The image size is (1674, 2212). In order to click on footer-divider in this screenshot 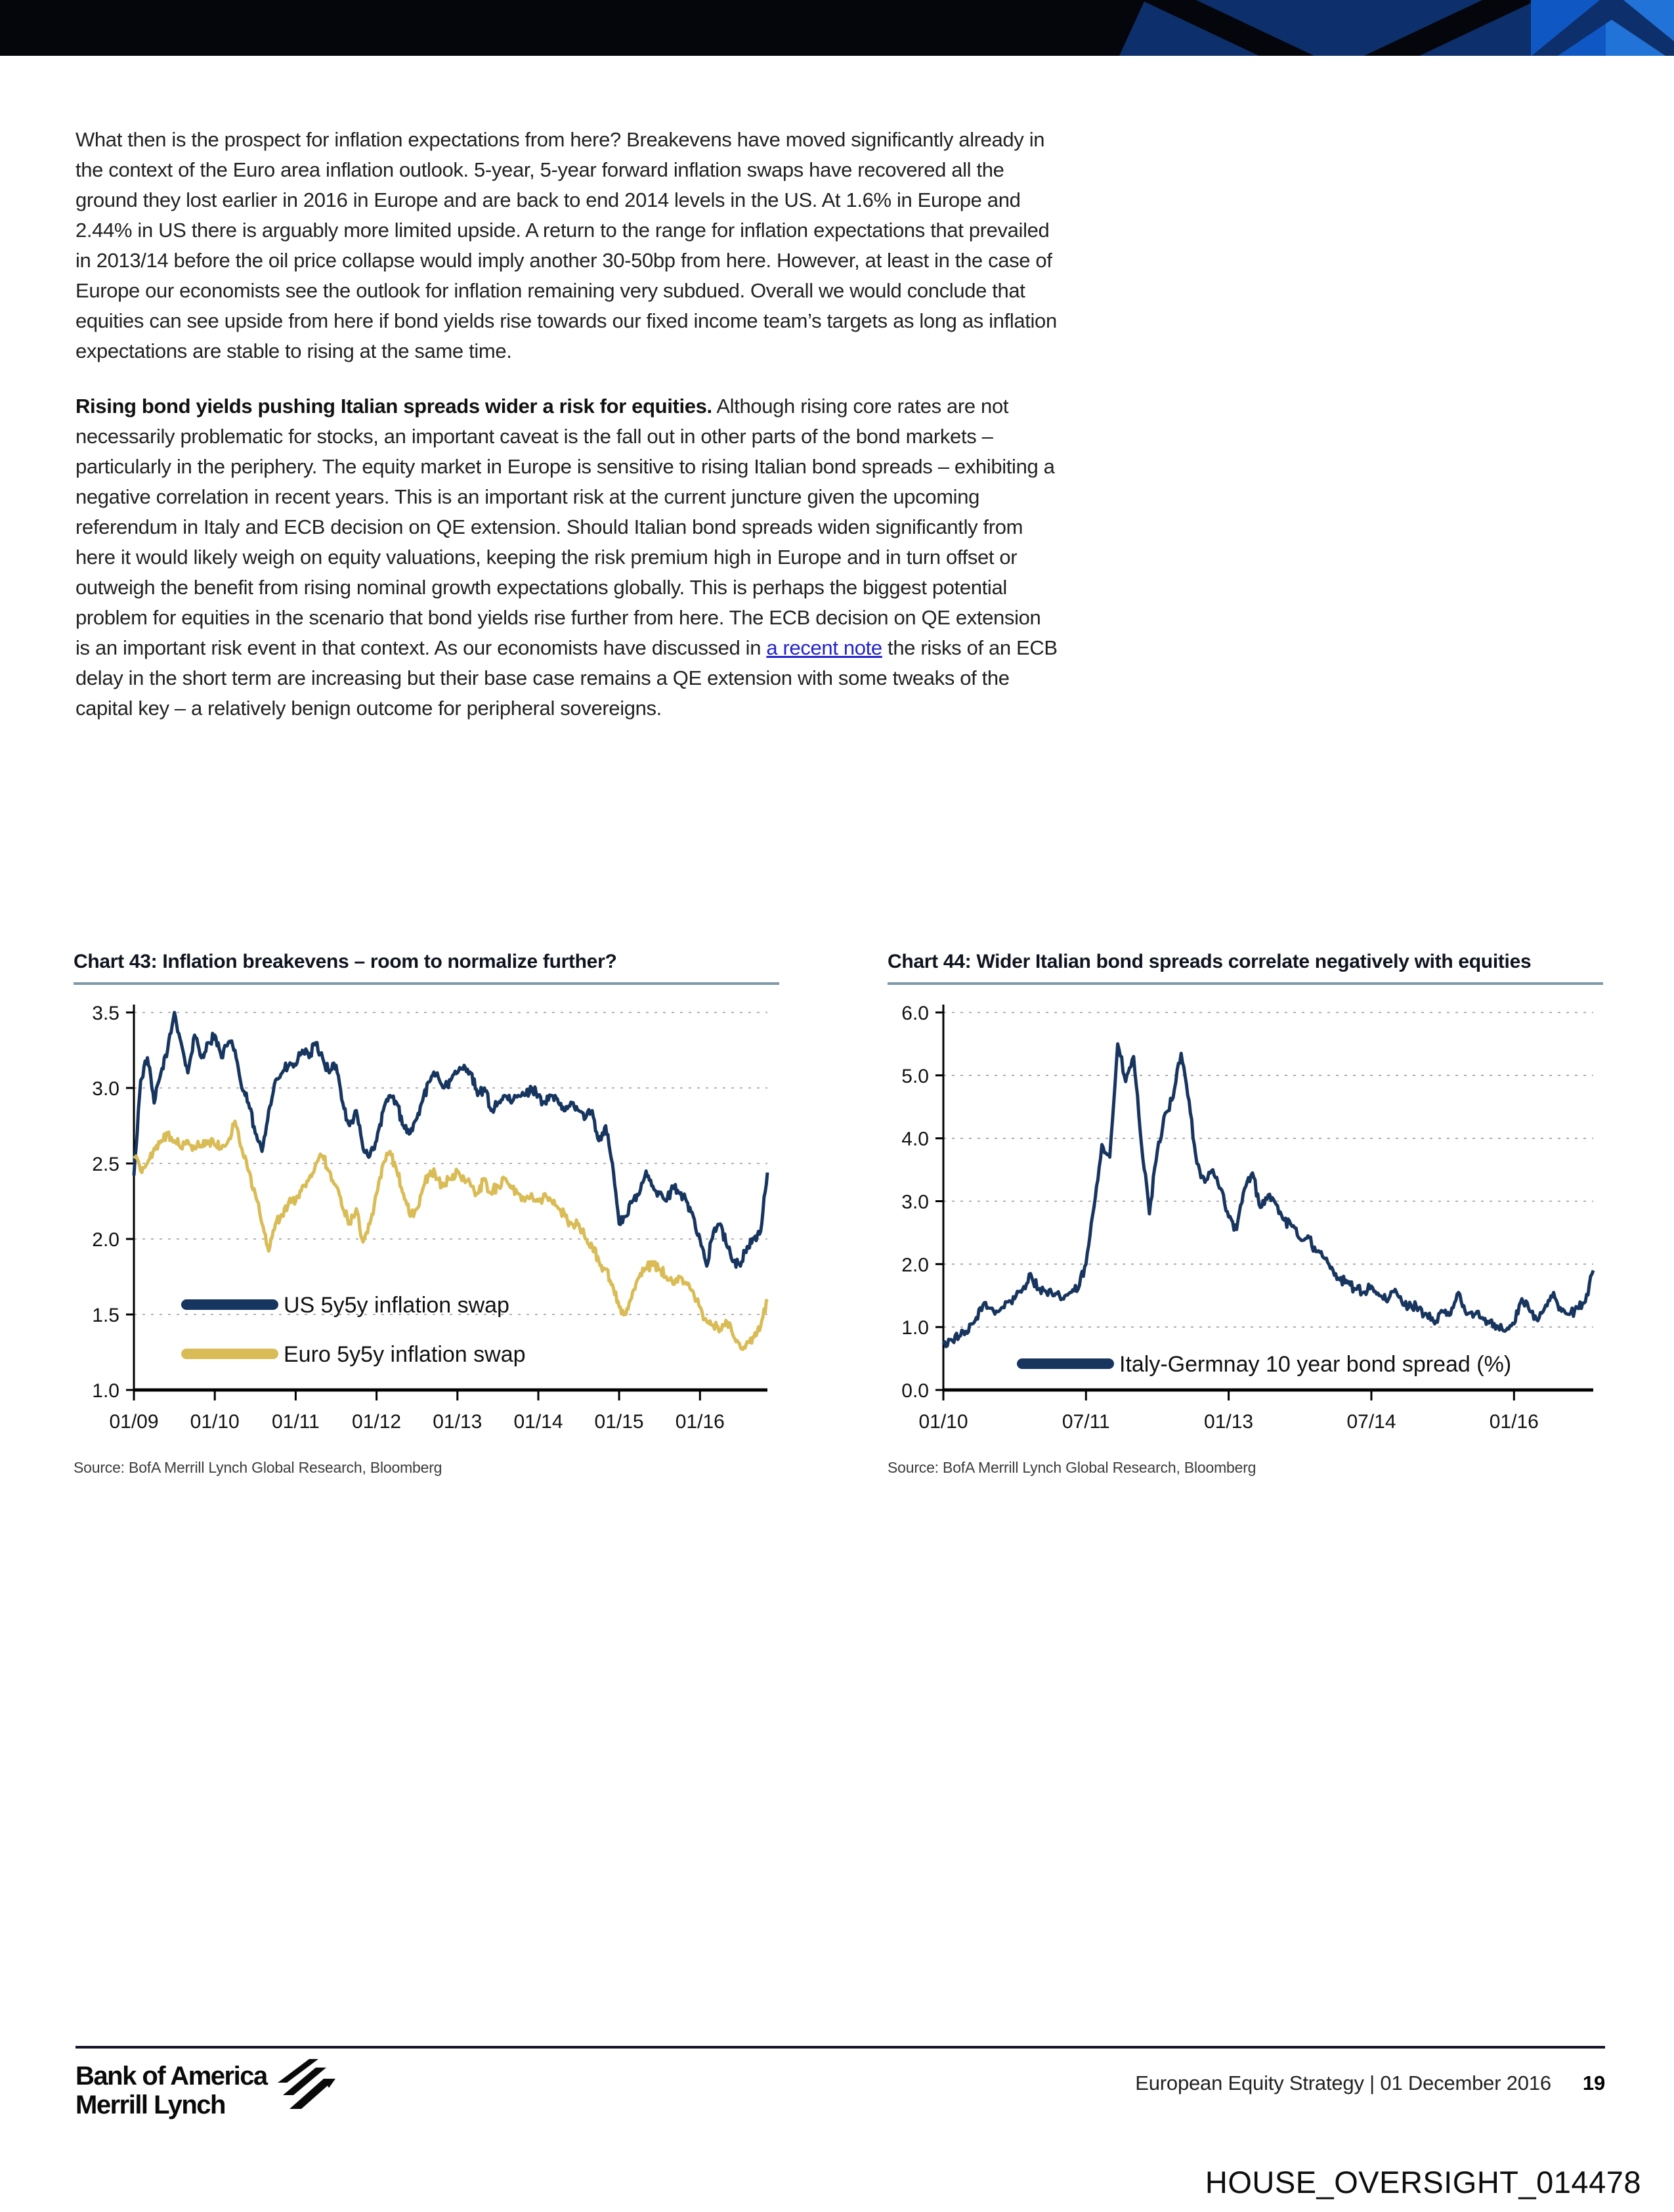, I will do `click(840, 2047)`.